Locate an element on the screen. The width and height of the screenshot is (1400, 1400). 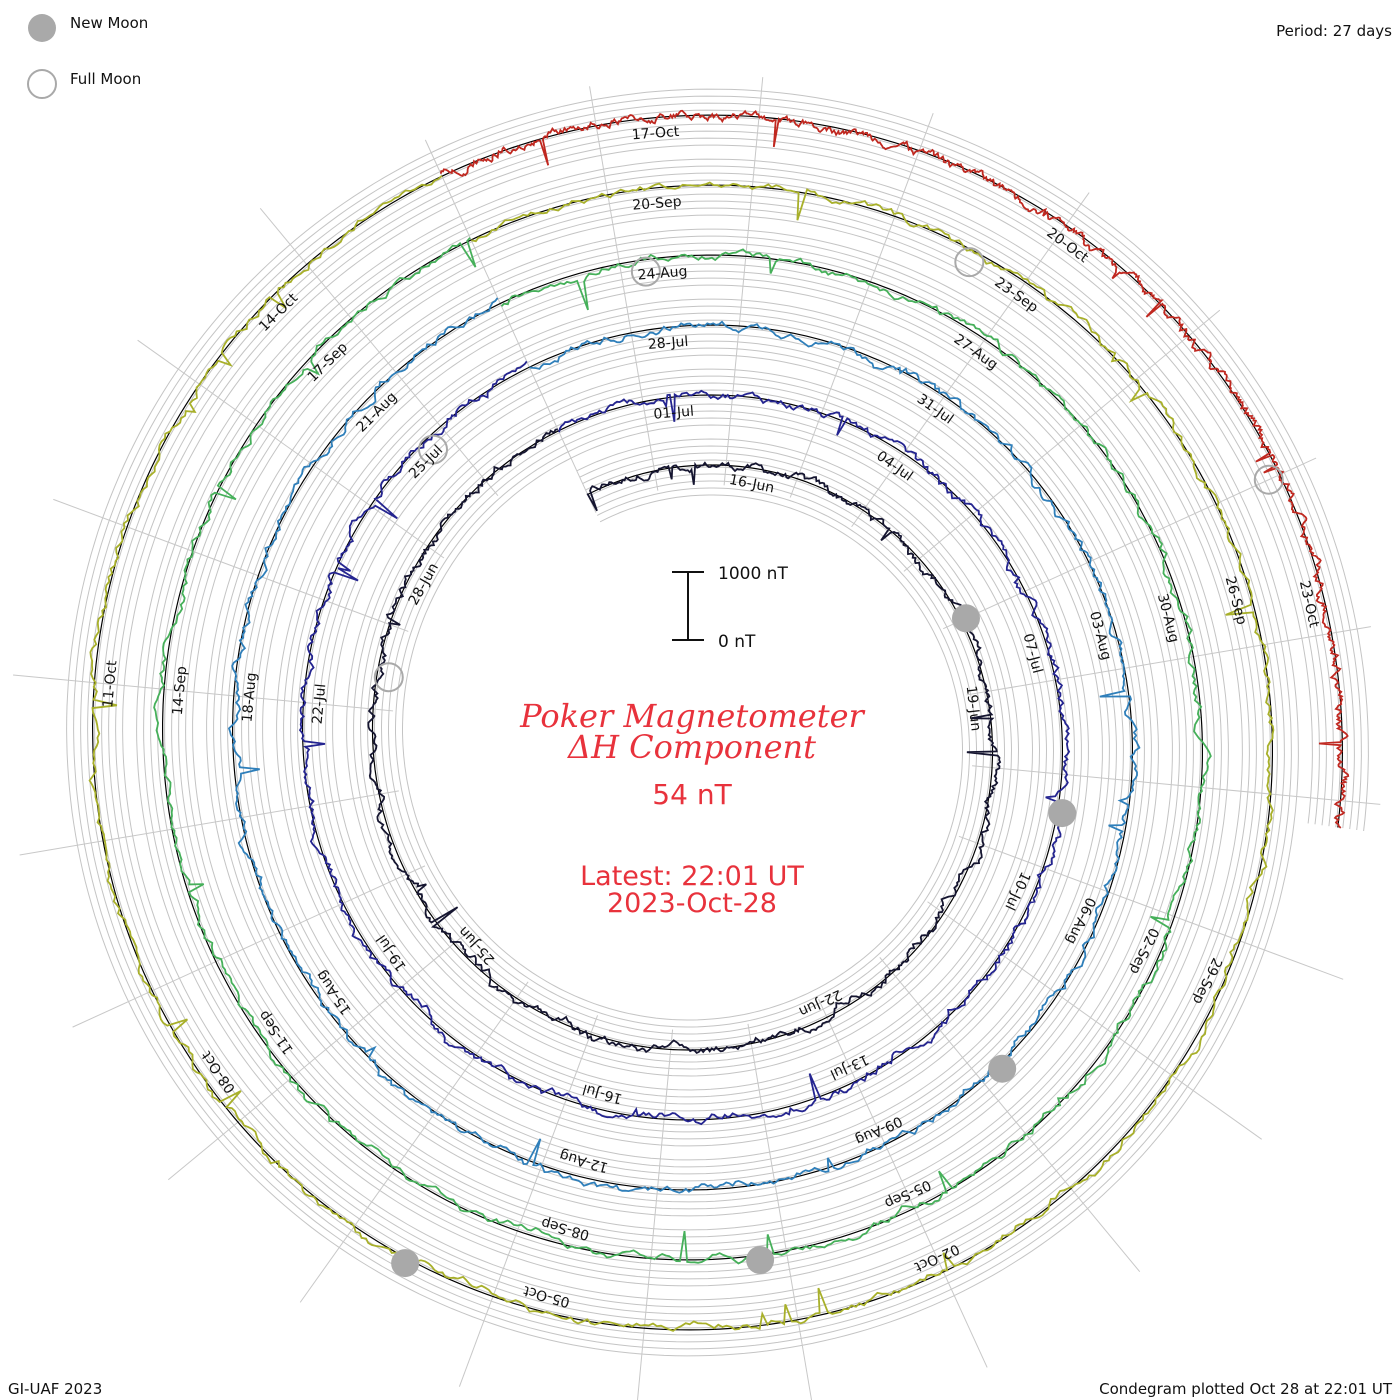
date-label: 11-Sep is located at coordinates (276, 1032).